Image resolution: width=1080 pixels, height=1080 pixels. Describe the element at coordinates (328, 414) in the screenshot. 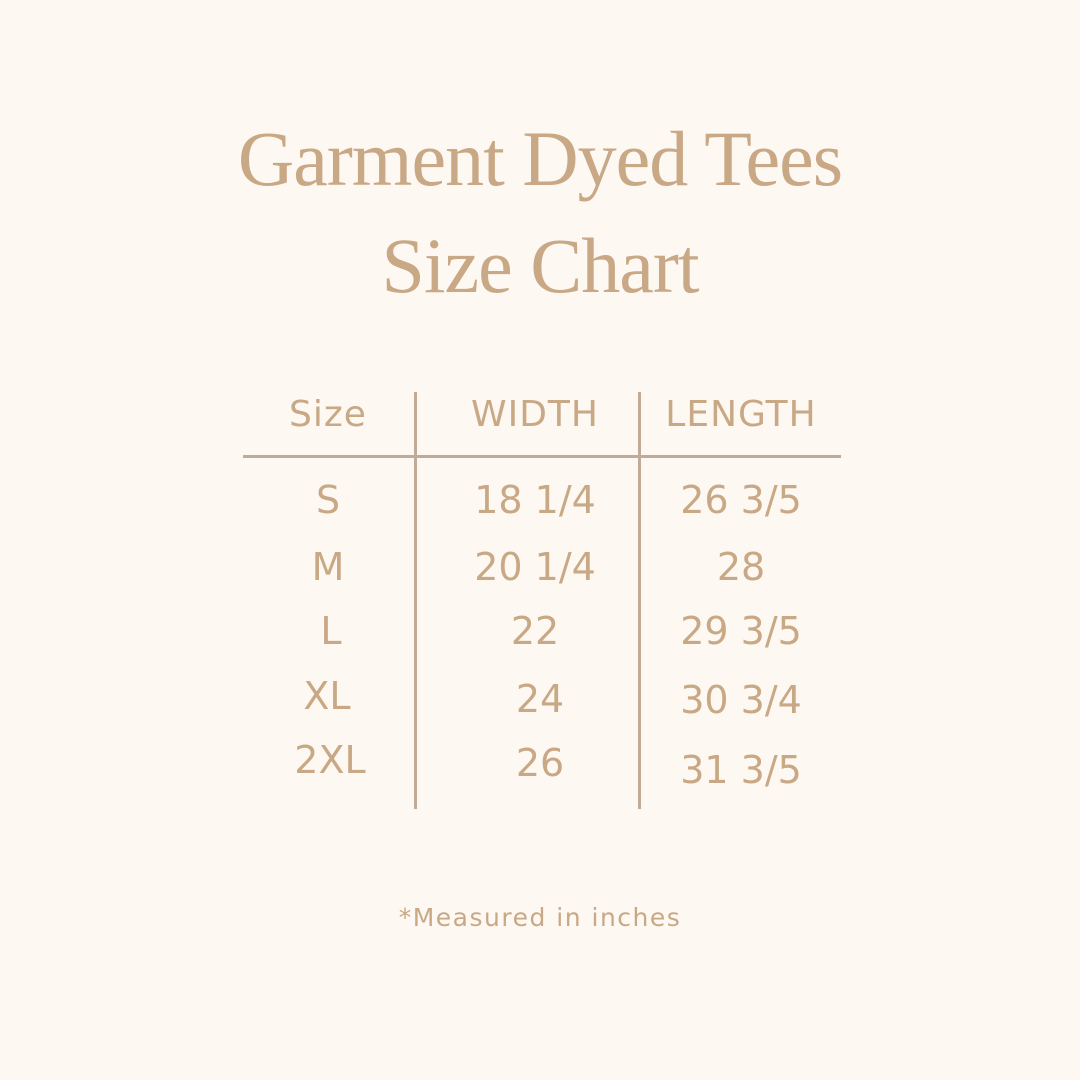

I see `header-size: Size` at that location.